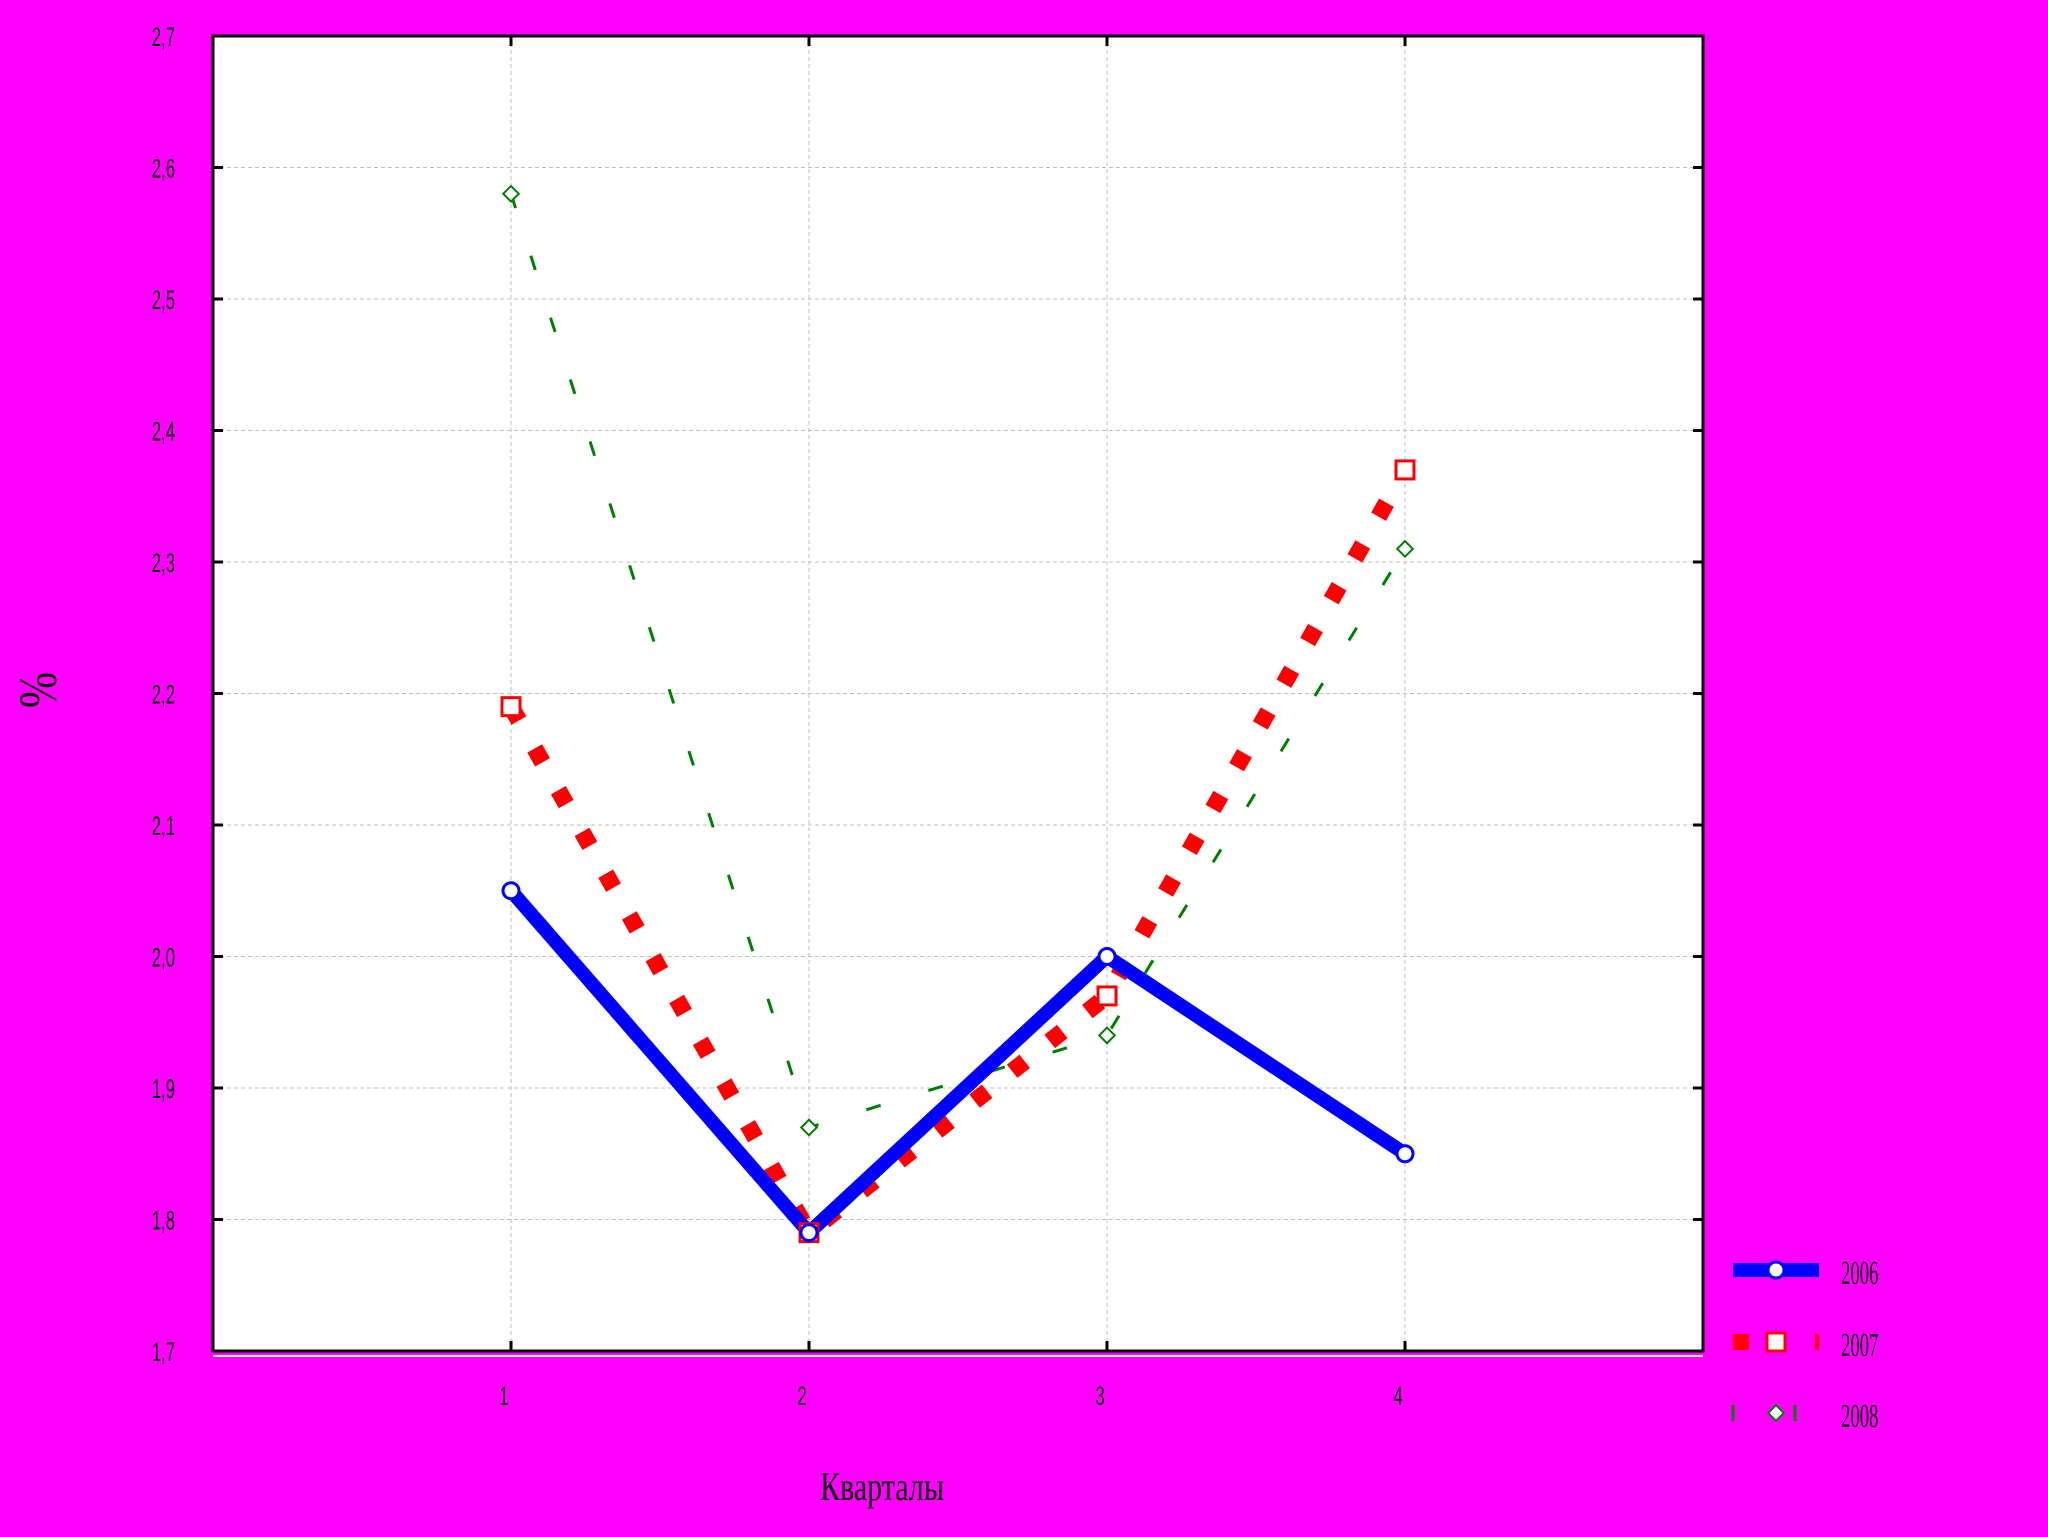  I want to click on x-tick-label: 2, so click(801, 1396).